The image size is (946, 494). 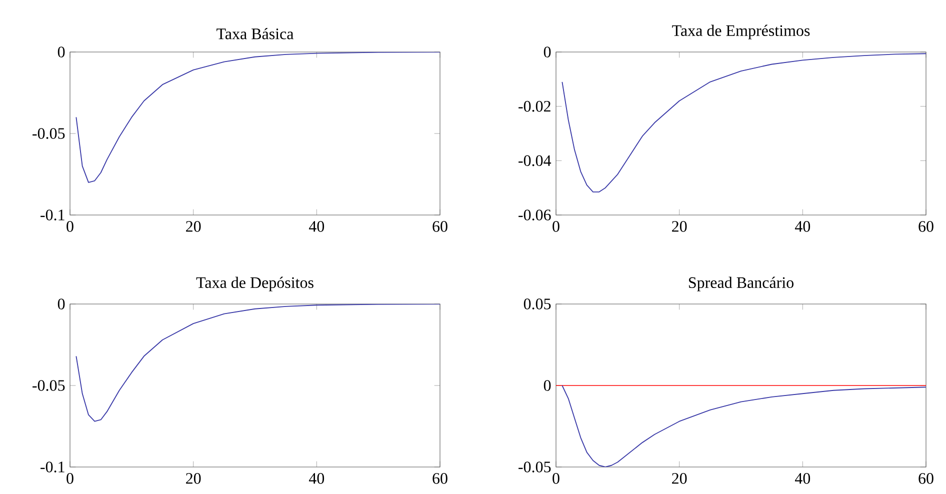 What do you see at coordinates (537, 304) in the screenshot?
I see `y-tick-label: 0.05` at bounding box center [537, 304].